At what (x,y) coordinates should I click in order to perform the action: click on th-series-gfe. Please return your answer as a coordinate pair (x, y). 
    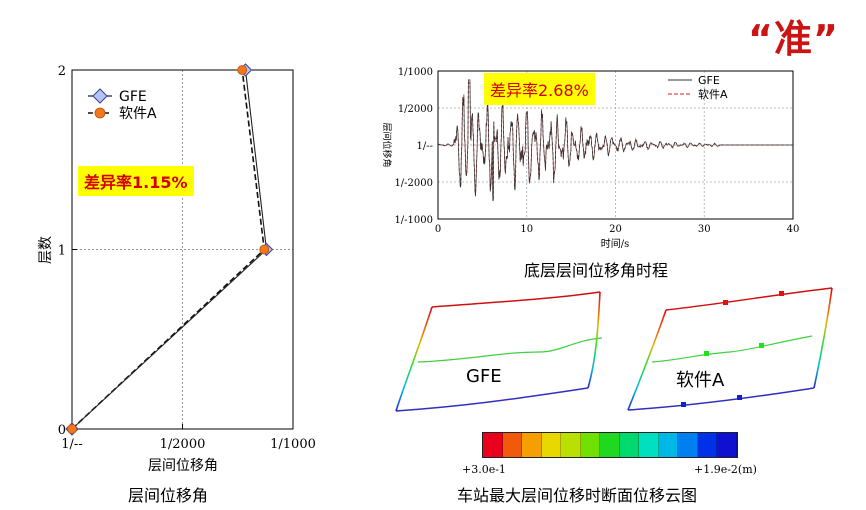
    Looking at the image, I should click on (615, 140).